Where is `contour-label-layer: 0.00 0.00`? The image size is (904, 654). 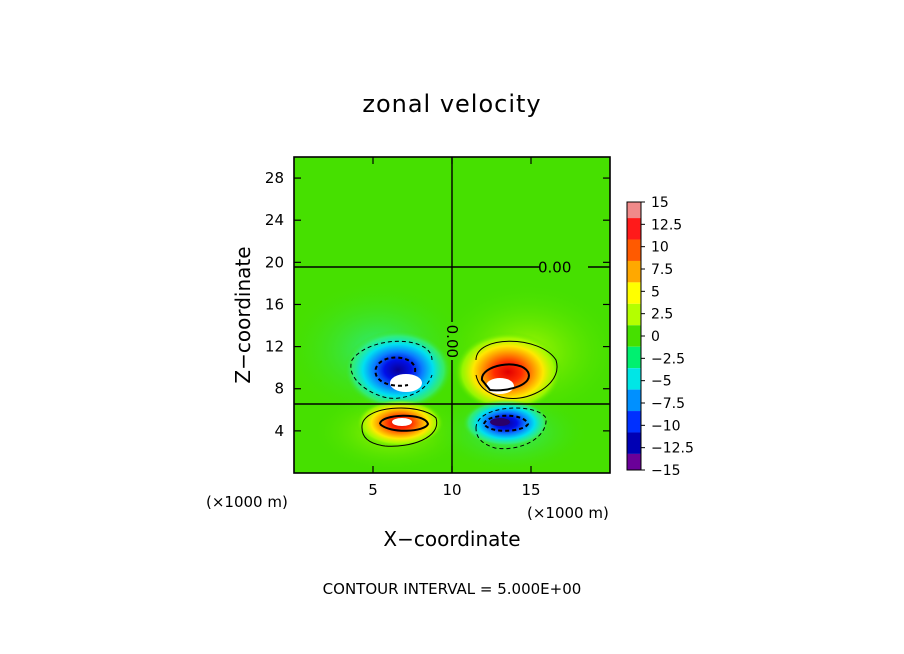 contour-label-layer: 0.00 0.00 is located at coordinates (507, 308).